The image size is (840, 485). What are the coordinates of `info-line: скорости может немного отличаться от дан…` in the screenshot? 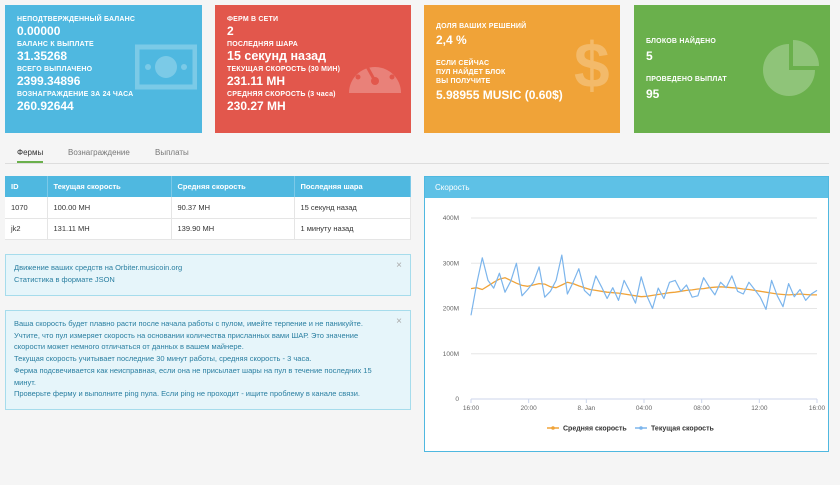 It's located at (129, 347).